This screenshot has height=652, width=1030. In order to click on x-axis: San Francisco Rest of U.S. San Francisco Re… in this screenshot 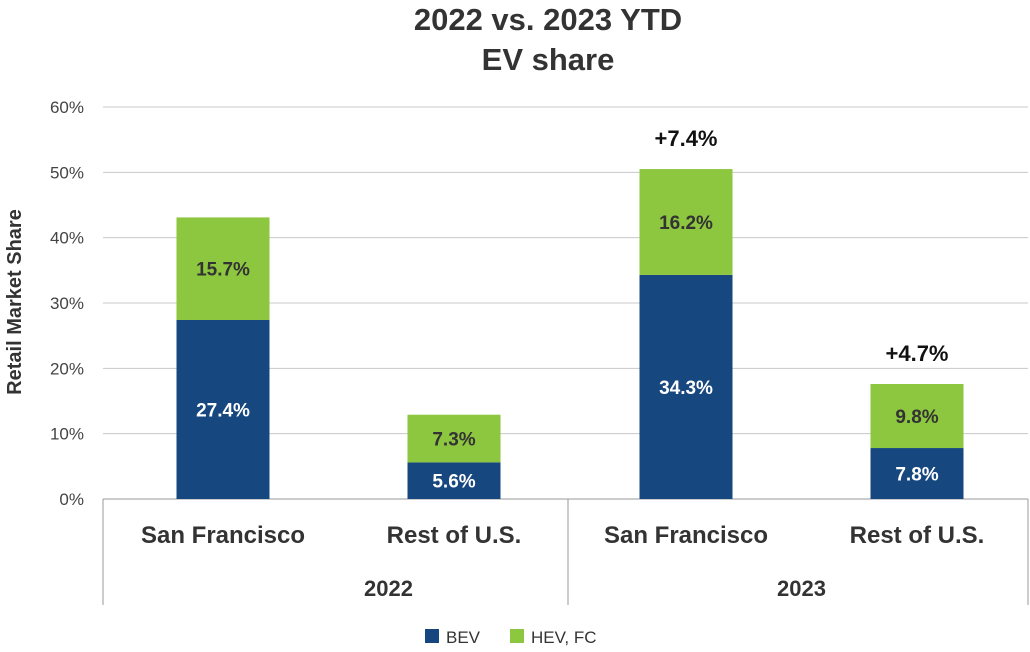, I will do `click(565, 552)`.